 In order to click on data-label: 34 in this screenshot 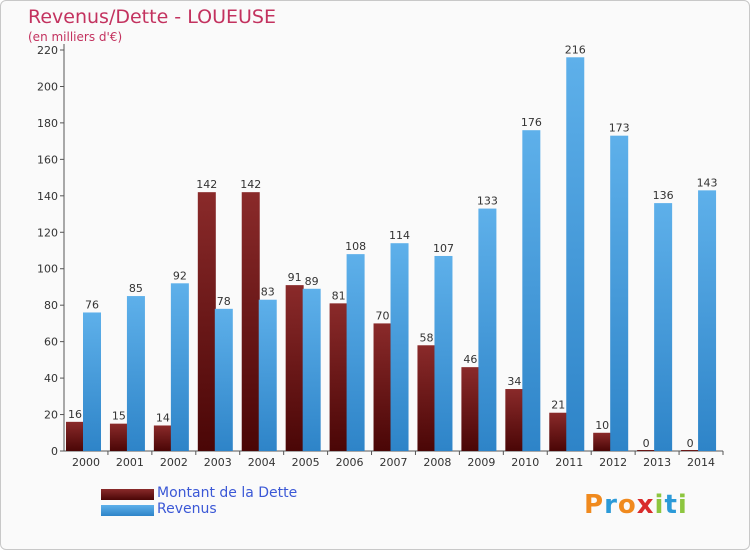, I will do `click(514, 381)`.